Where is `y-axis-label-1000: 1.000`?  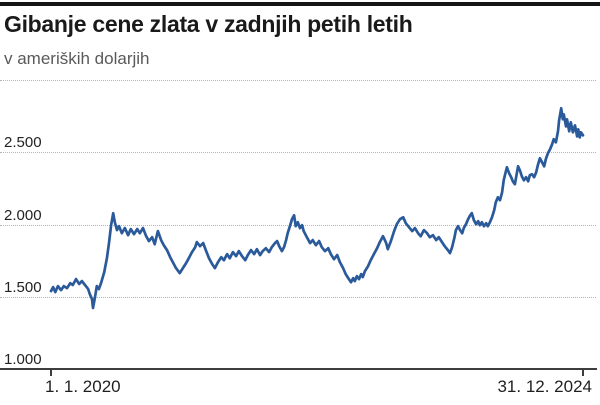
y-axis-label-1000: 1.000 is located at coordinates (23, 359).